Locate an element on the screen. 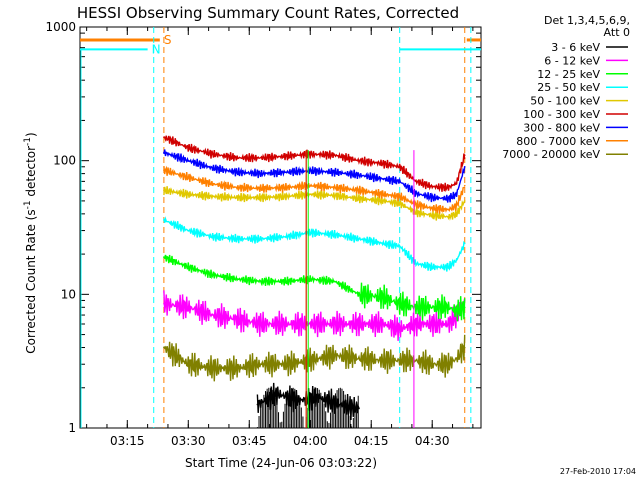  legend-label: 3 - 6 keV is located at coordinates (575, 47).